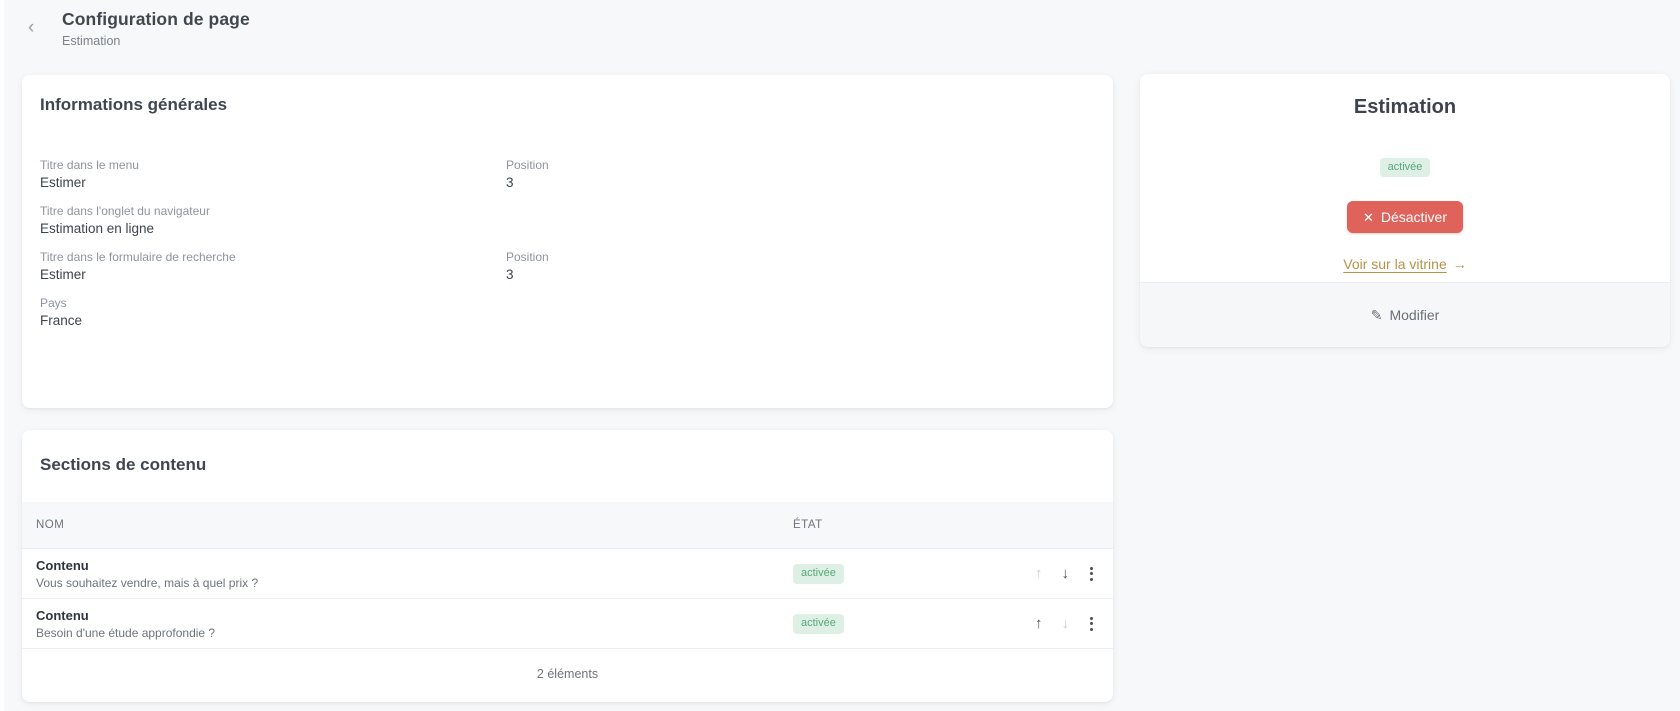 The width and height of the screenshot is (1680, 711). What do you see at coordinates (1405, 168) in the screenshot?
I see `status-badge: activée` at bounding box center [1405, 168].